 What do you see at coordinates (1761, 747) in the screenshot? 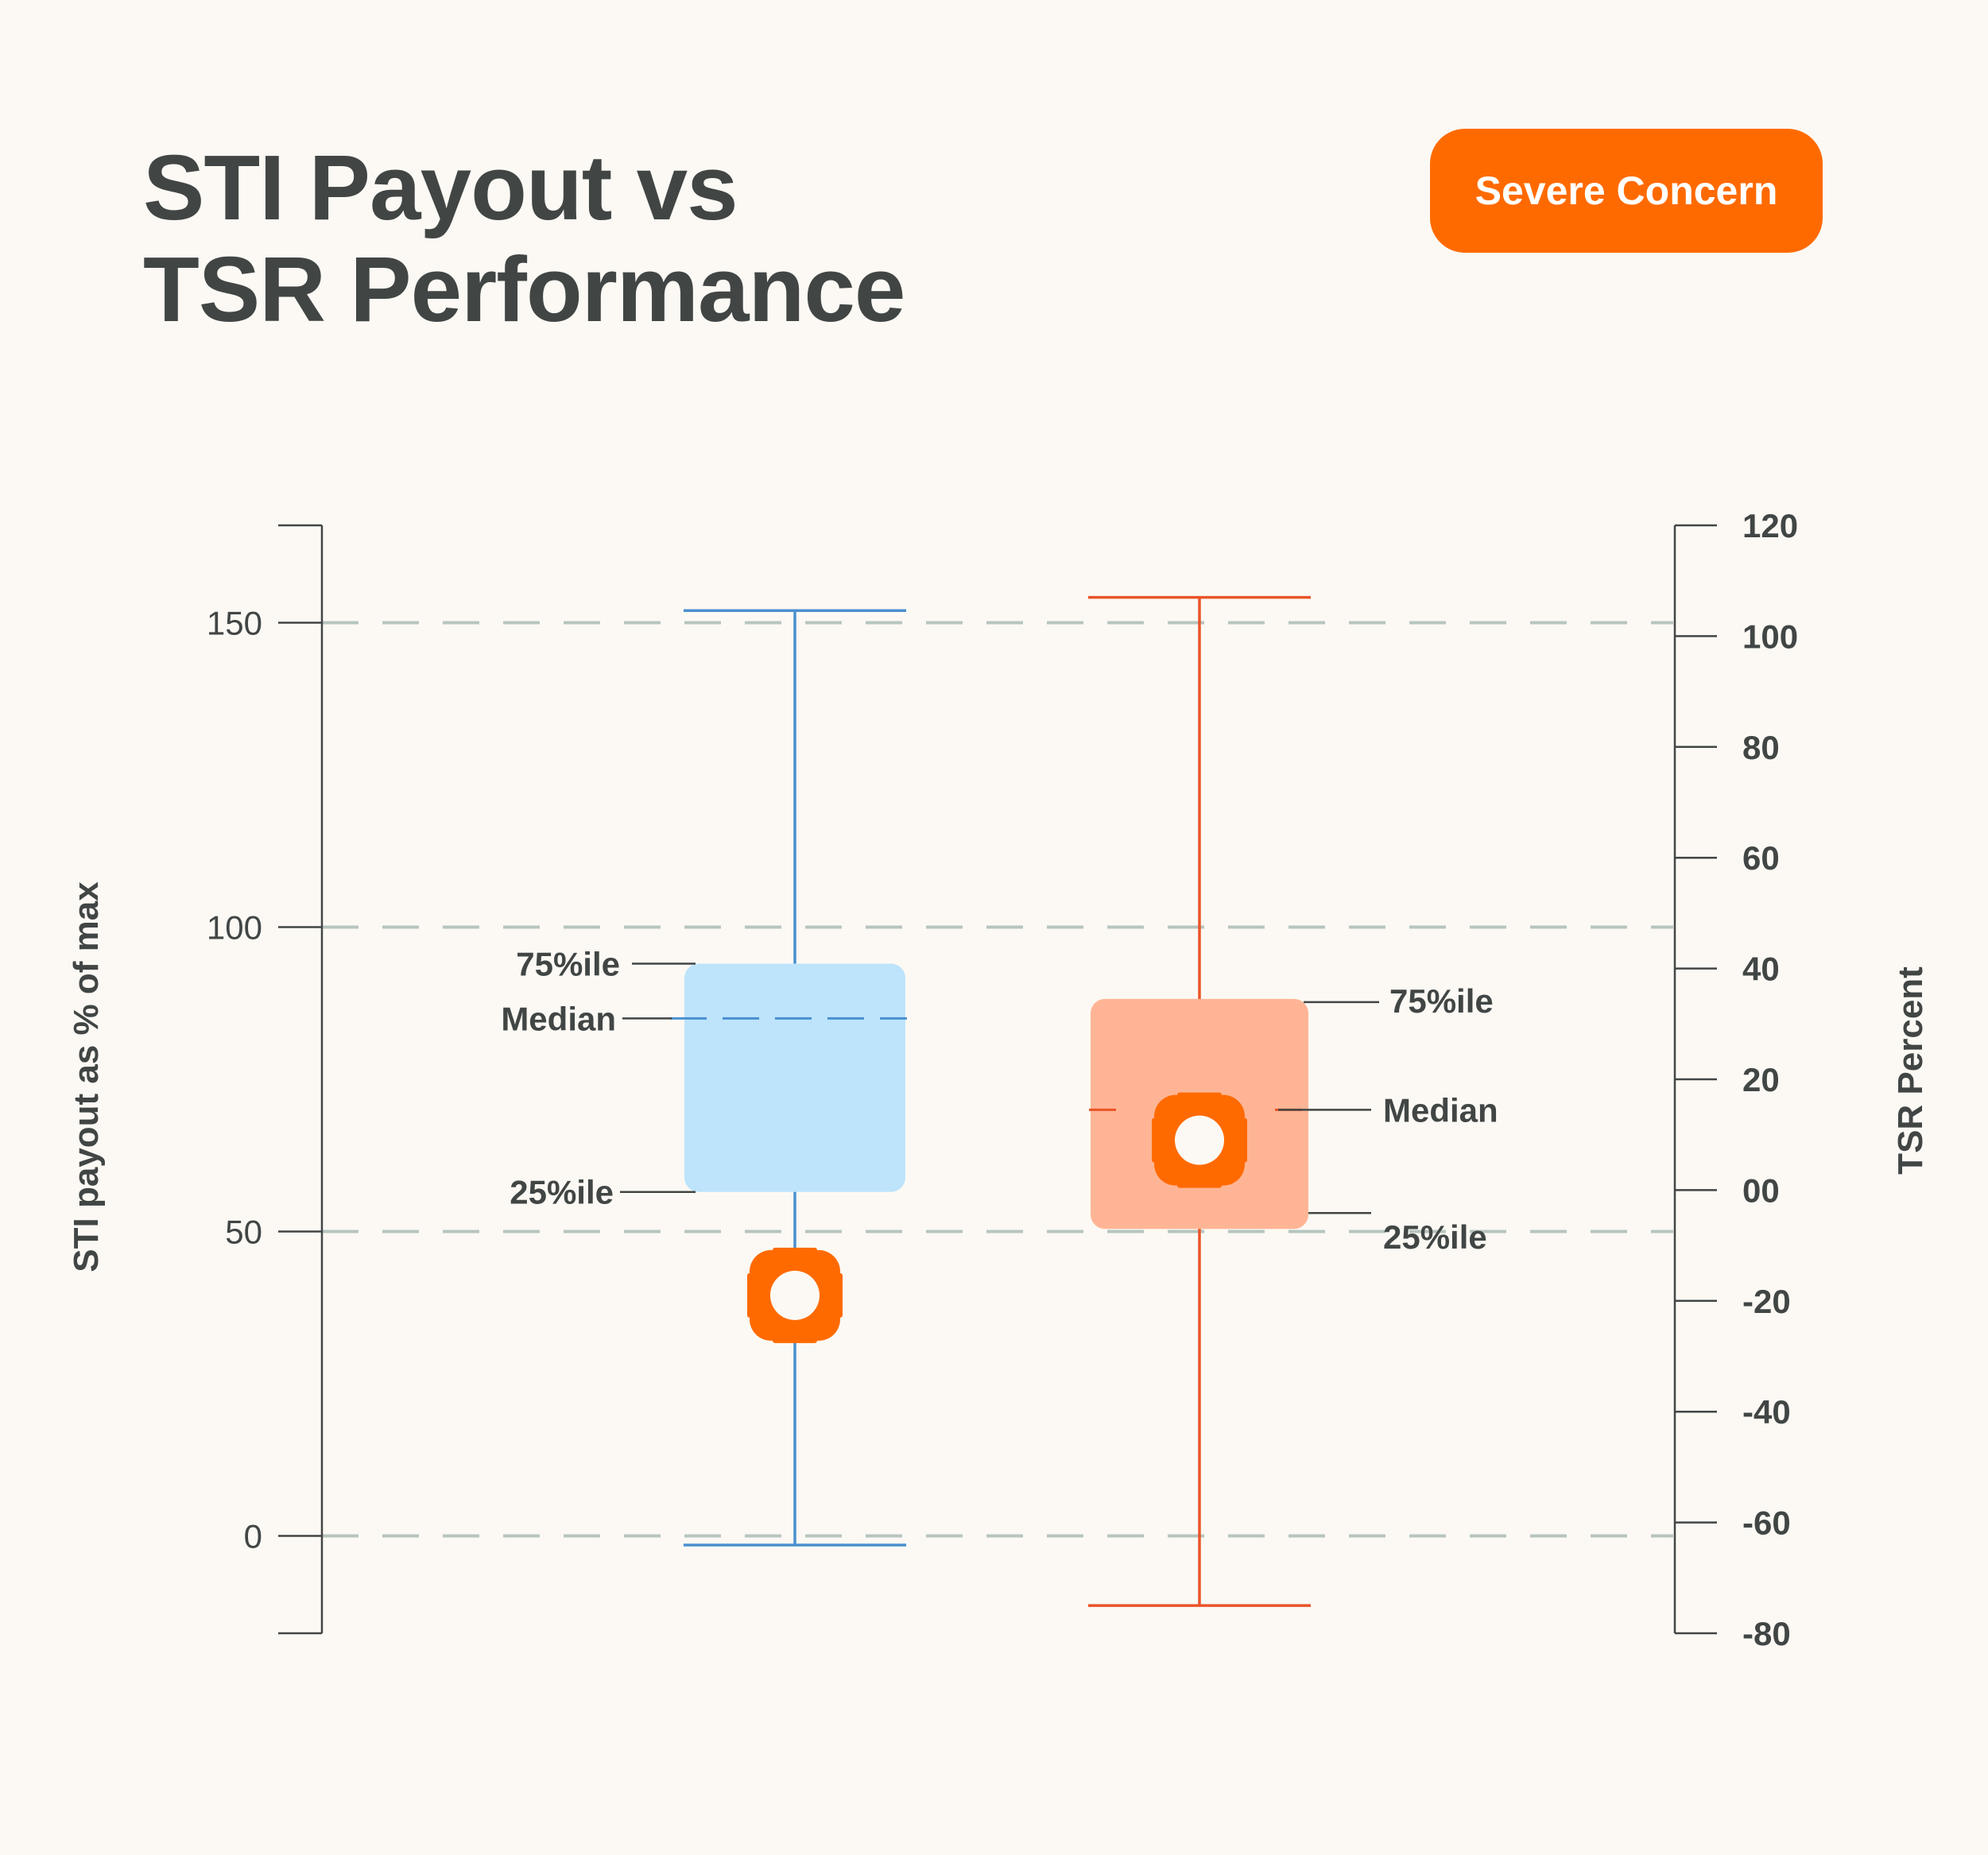
I see `right-axis-tick-label: 80` at bounding box center [1761, 747].